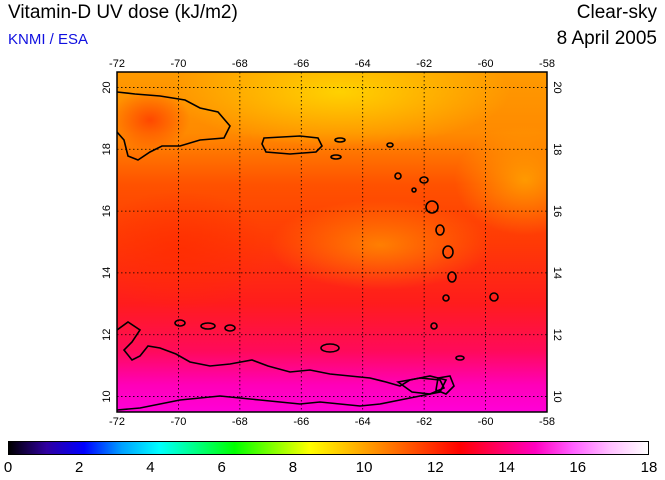 This screenshot has width=665, height=480. Describe the element at coordinates (301, 422) in the screenshot. I see `lon-tick-label-bottom: -66` at that location.